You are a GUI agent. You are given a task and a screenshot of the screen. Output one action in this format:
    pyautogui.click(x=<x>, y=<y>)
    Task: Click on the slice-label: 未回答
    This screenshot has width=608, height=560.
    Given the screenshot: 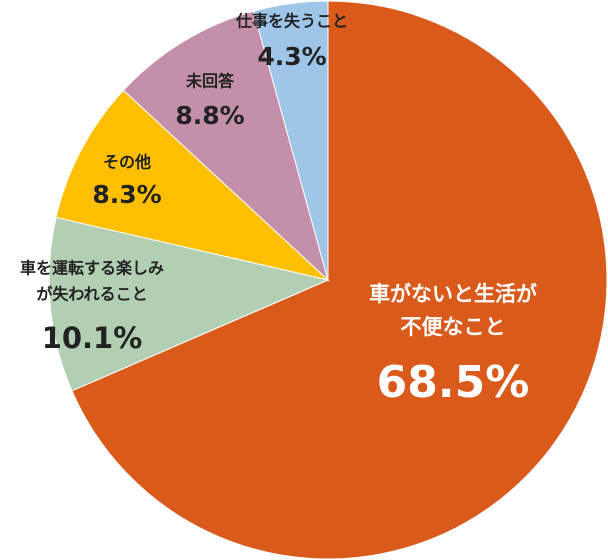 What is the action you would take?
    pyautogui.click(x=210, y=81)
    